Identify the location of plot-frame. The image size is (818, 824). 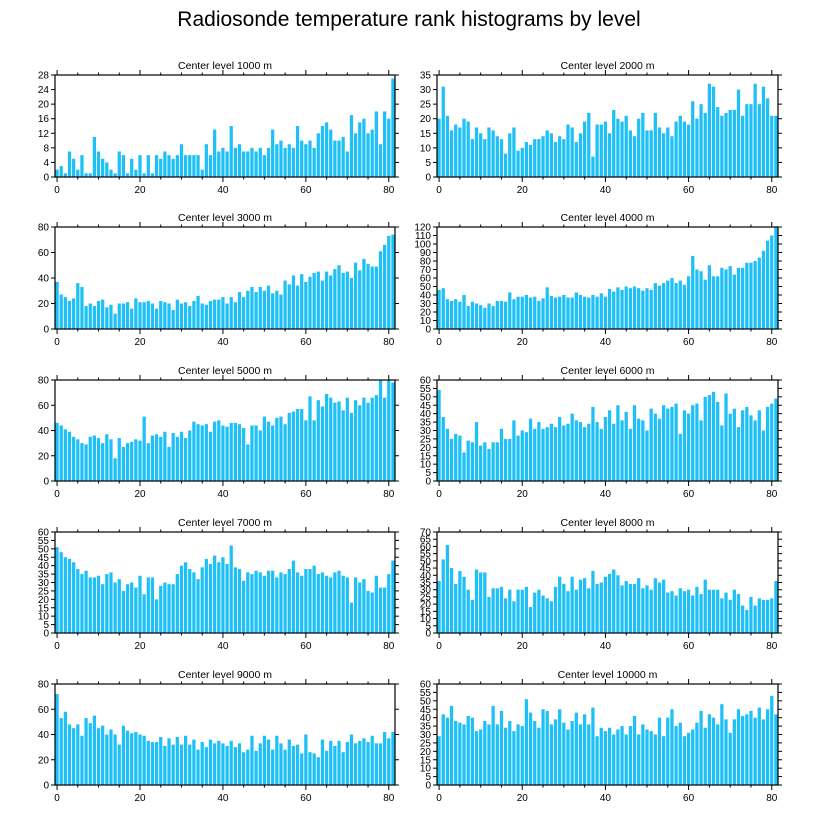
(225, 126).